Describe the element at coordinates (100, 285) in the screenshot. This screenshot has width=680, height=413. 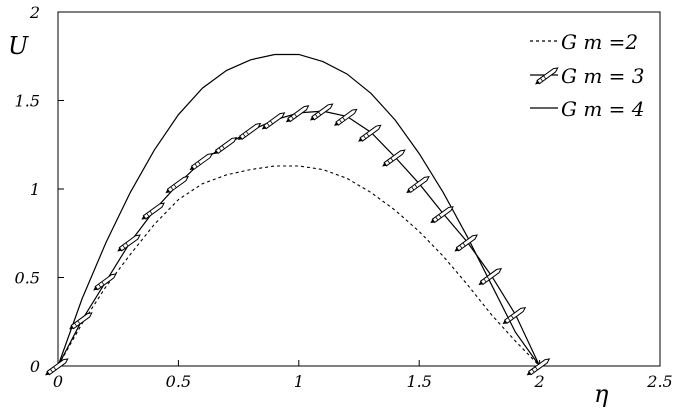
I see `series-1-marker-2-band-a` at that location.